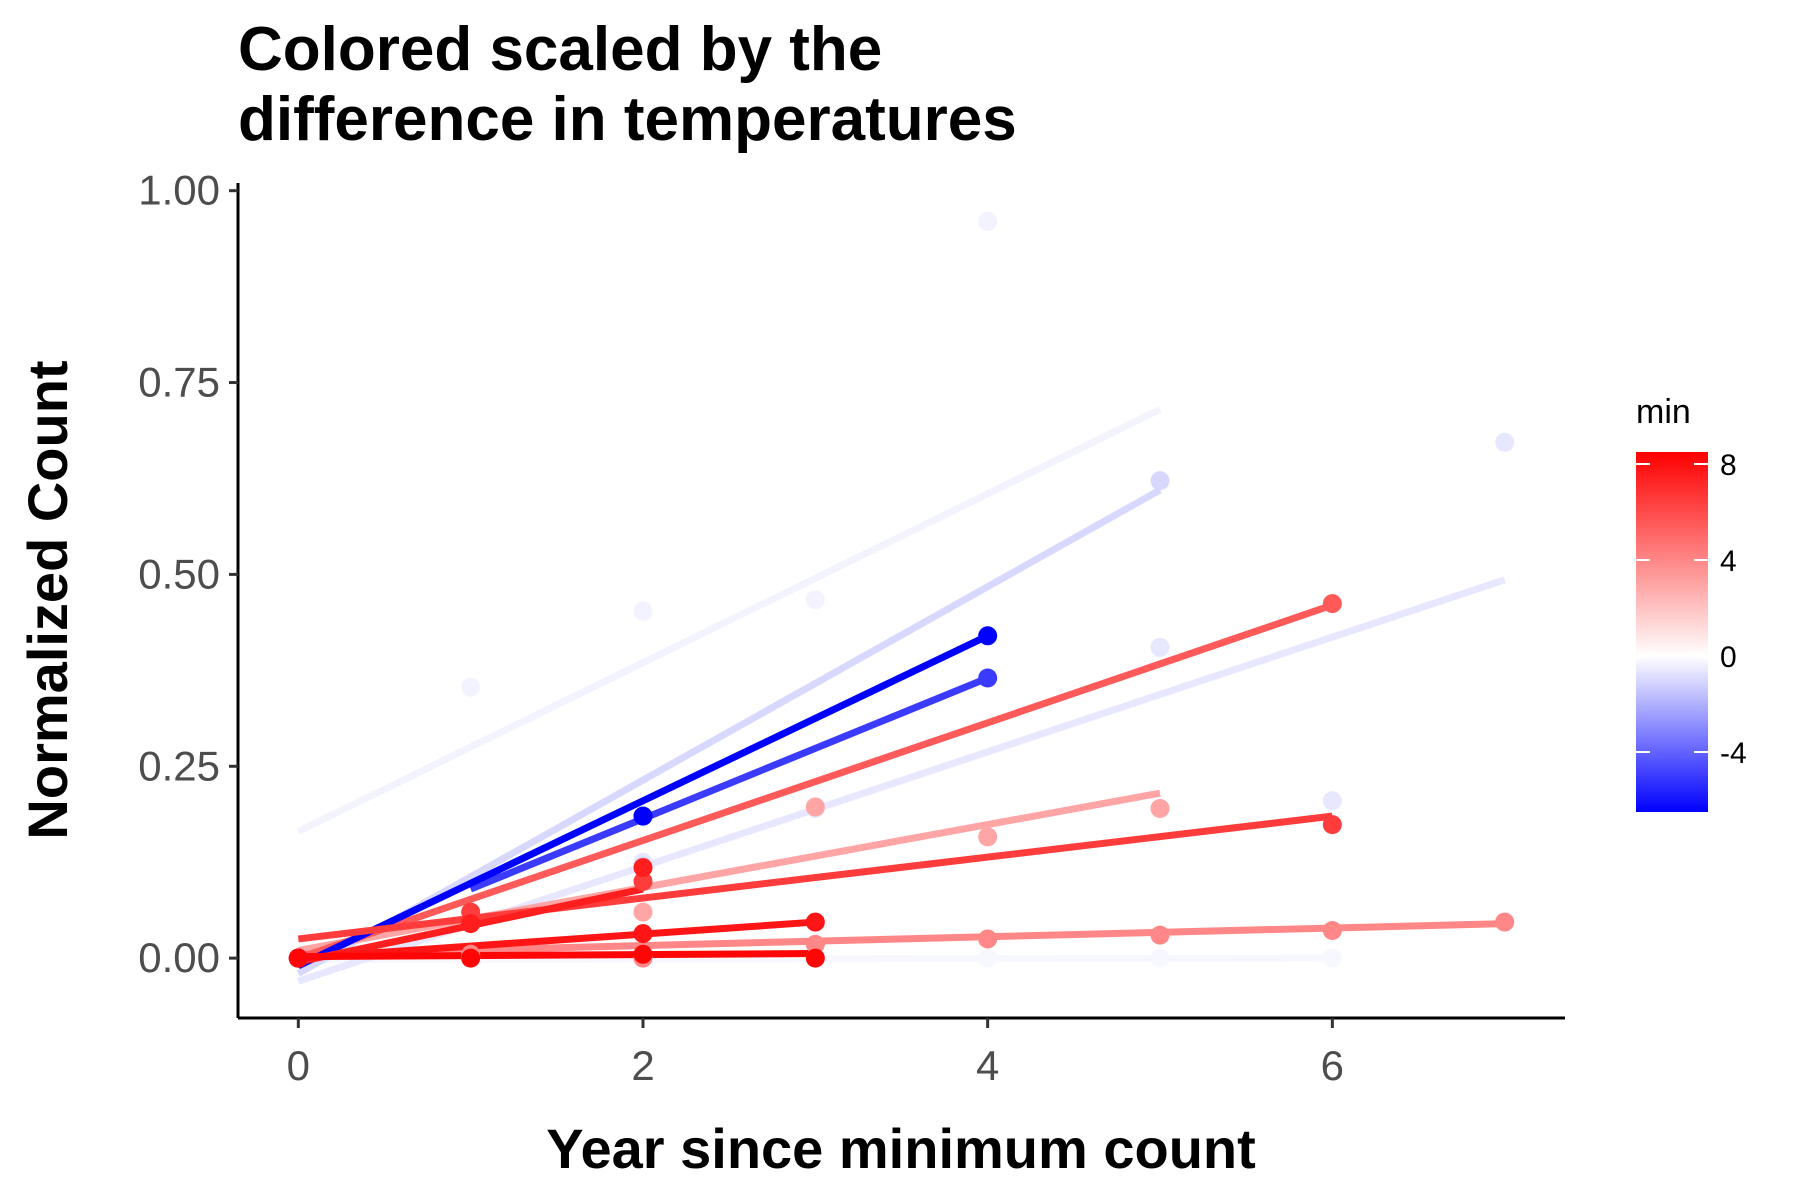 The height and width of the screenshot is (1200, 1800). I want to click on x-axis-title: Year since minimum count, so click(901, 1148).